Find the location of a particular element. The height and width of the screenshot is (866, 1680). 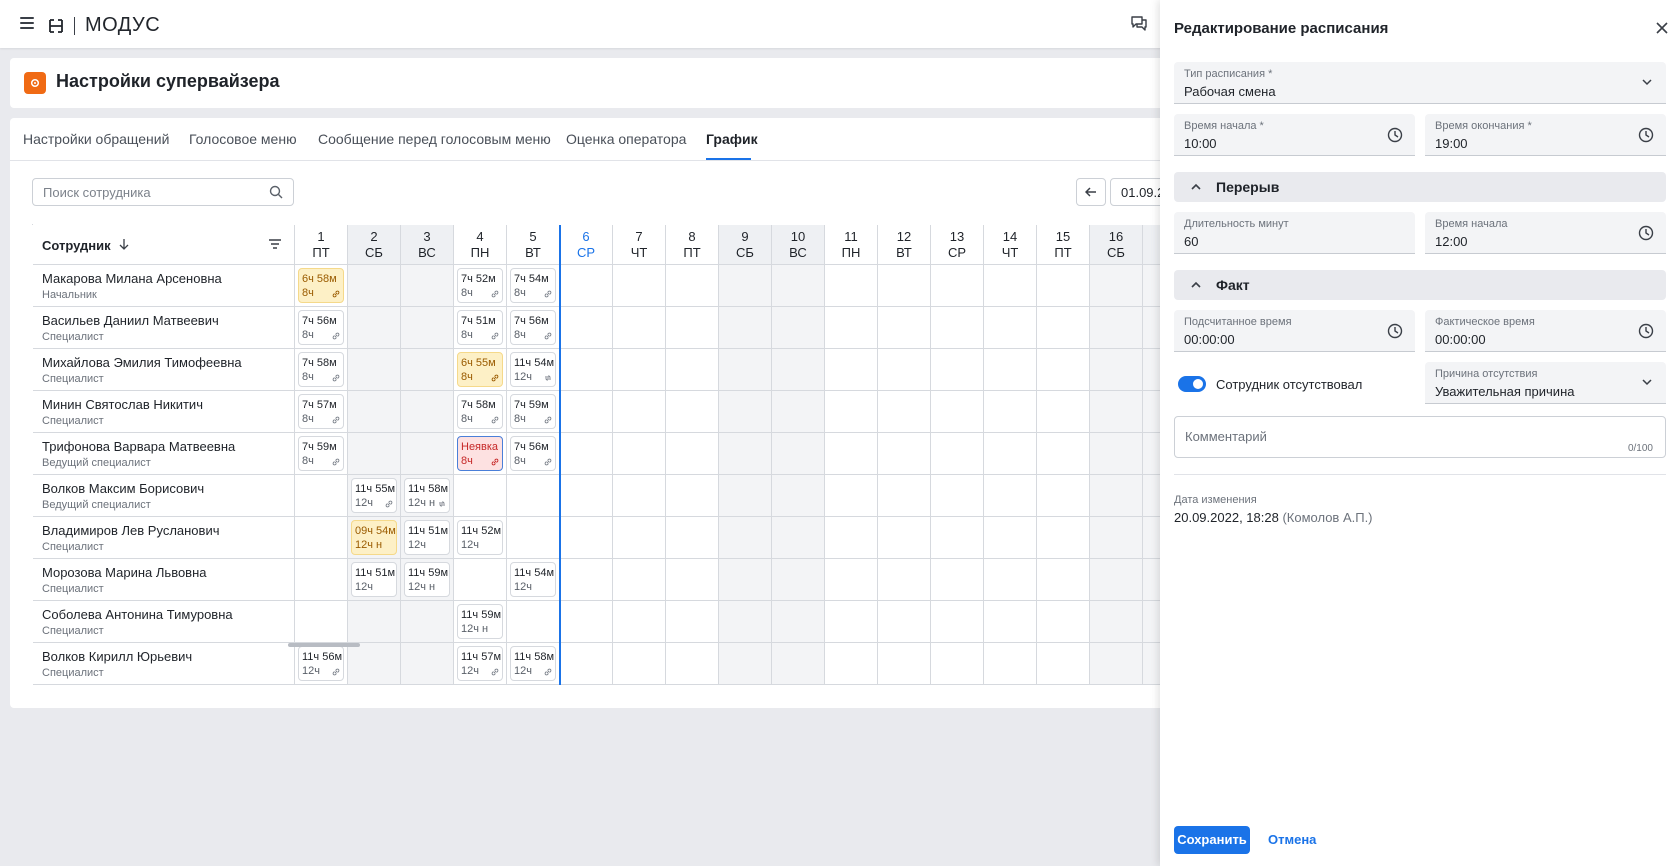

filter-icon is located at coordinates (275, 244).